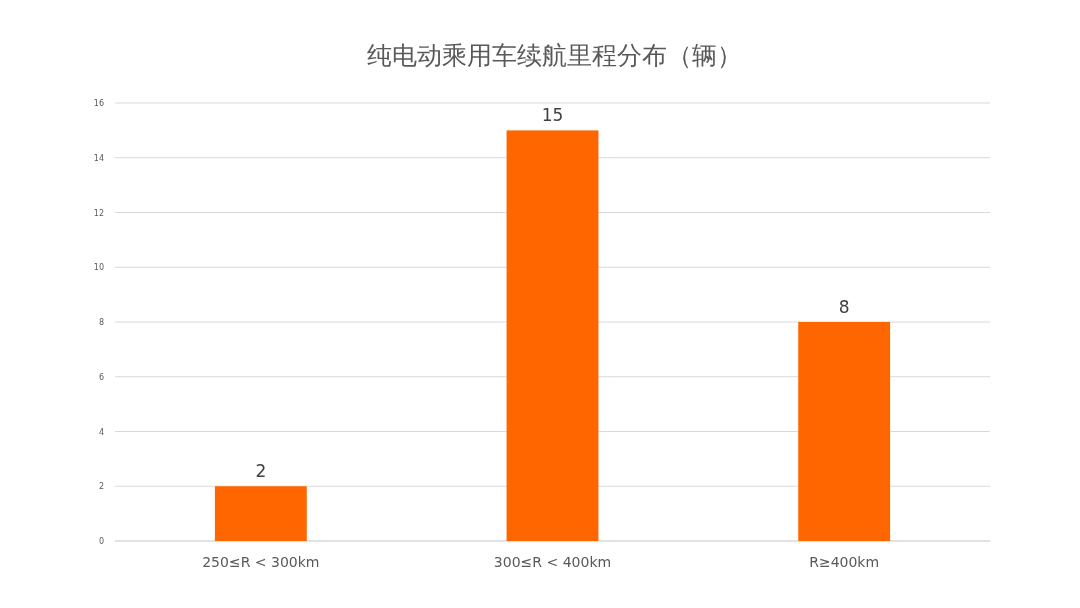 The height and width of the screenshot is (608, 1080). Describe the element at coordinates (101, 432) in the screenshot. I see `y-tick-label: 4` at that location.